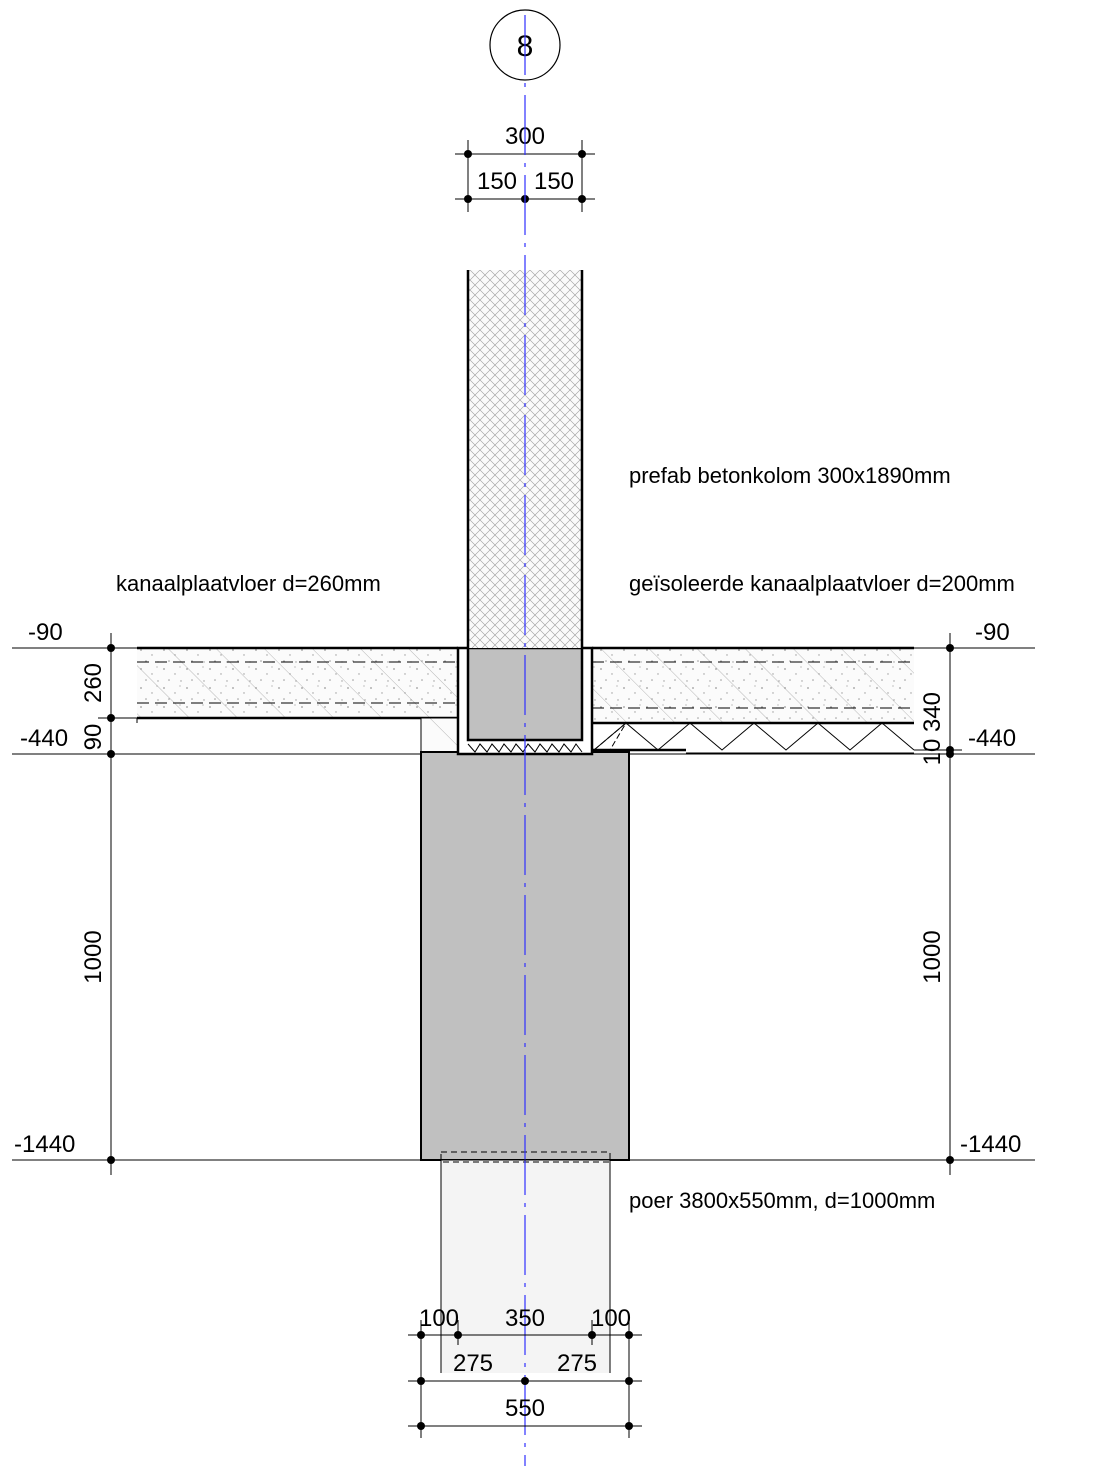 The width and height of the screenshot is (1103, 1466). Describe the element at coordinates (754, 736) in the screenshot. I see `insulation-zigzag` at that location.